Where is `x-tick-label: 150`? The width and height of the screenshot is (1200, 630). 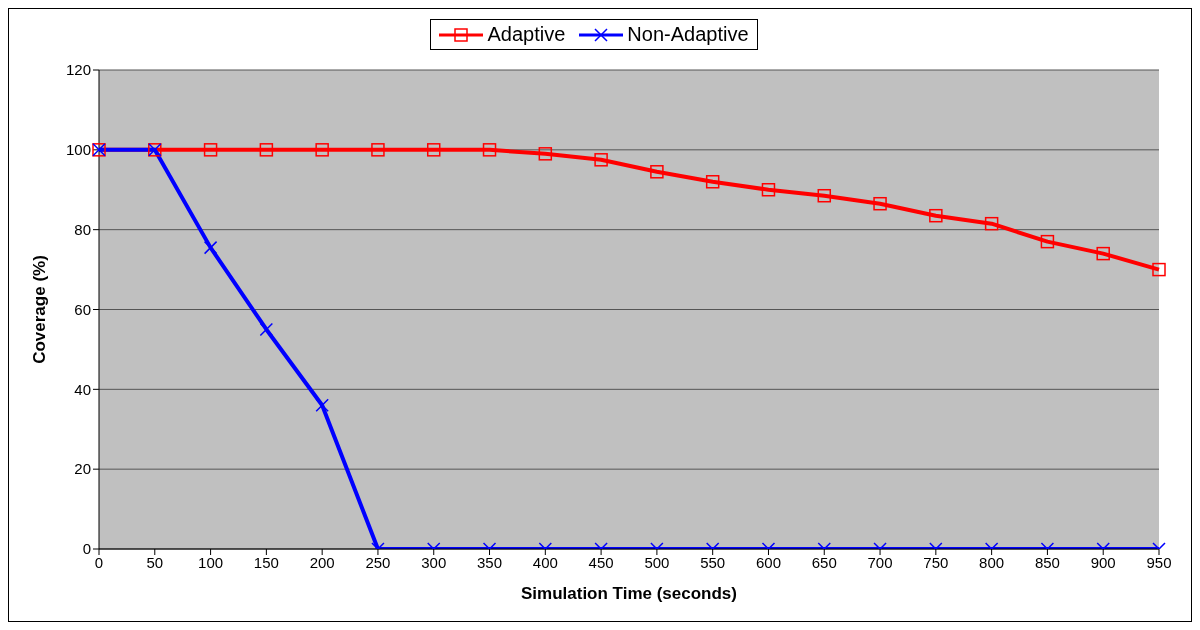 x-tick-label: 150 is located at coordinates (266, 562).